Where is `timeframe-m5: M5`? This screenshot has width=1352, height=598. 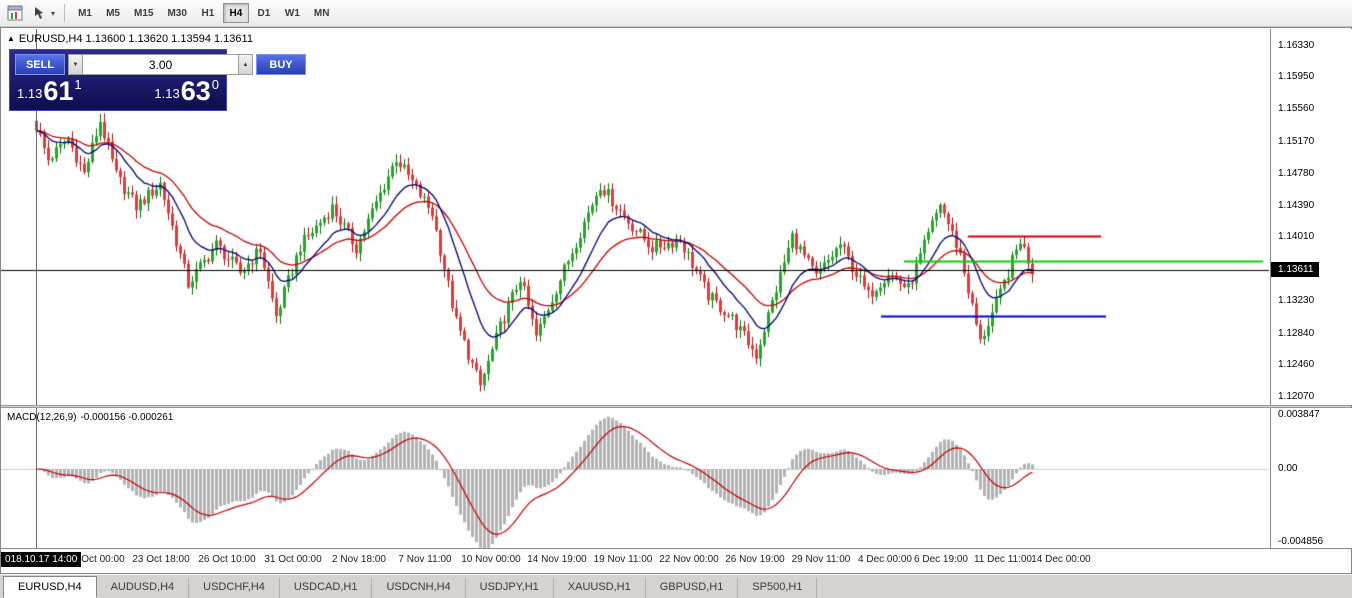 timeframe-m5: M5 is located at coordinates (113, 13).